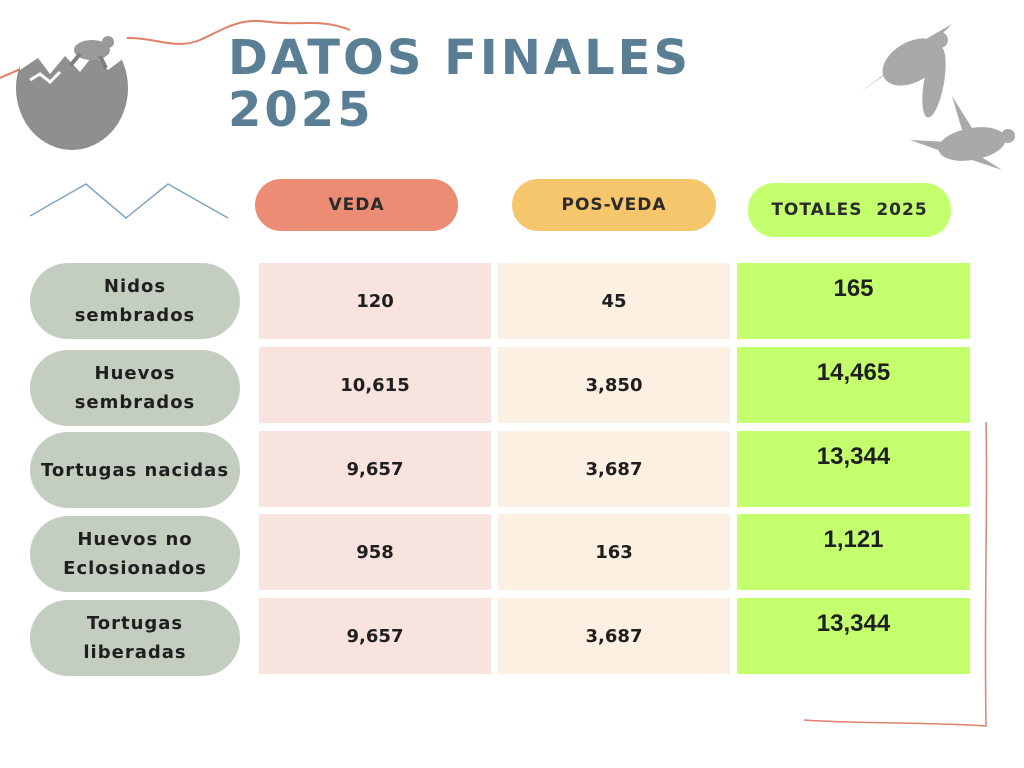 This screenshot has height=768, width=1024. Describe the element at coordinates (614, 301) in the screenshot. I see `posveda-cell-nidos-sembrados: 45` at that location.